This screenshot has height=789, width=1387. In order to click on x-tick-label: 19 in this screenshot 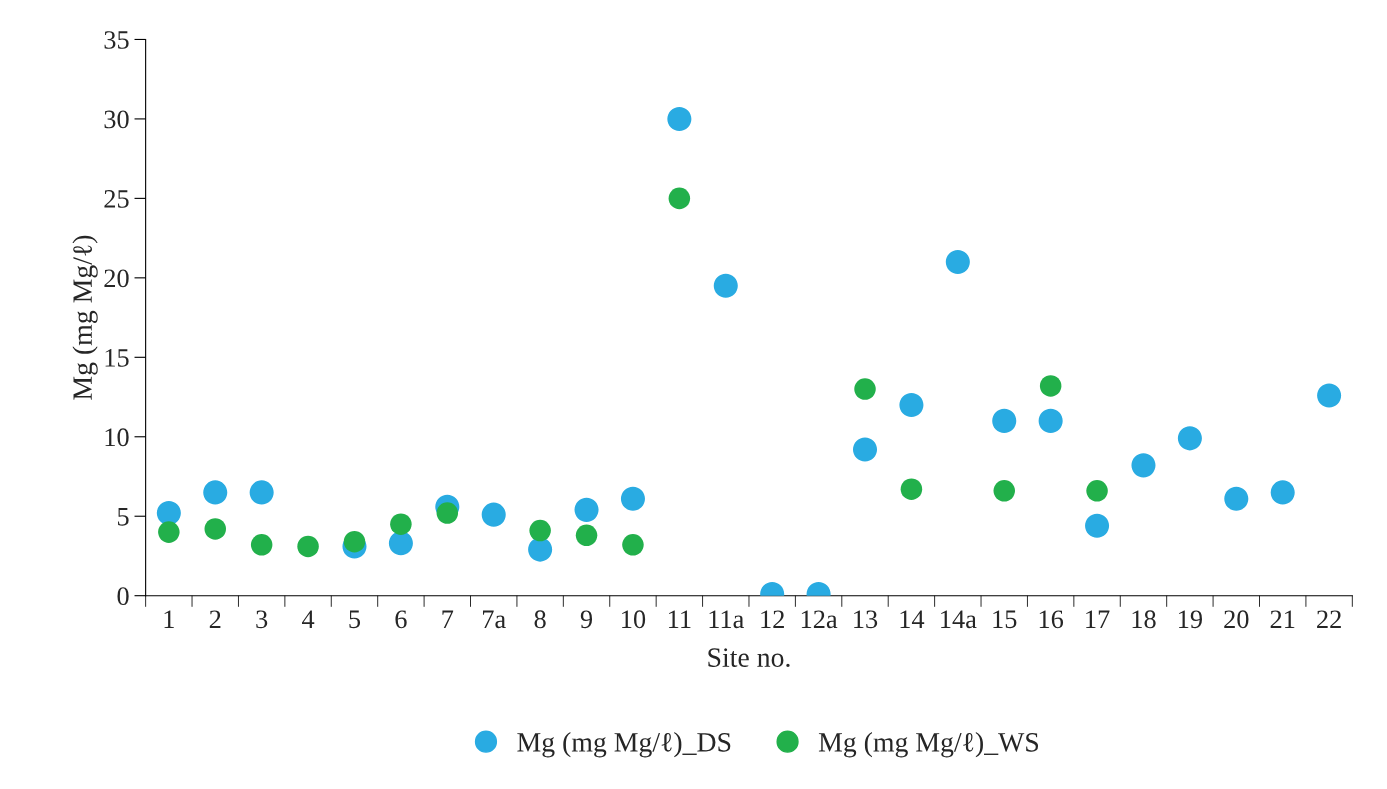, I will do `click(1190, 619)`.